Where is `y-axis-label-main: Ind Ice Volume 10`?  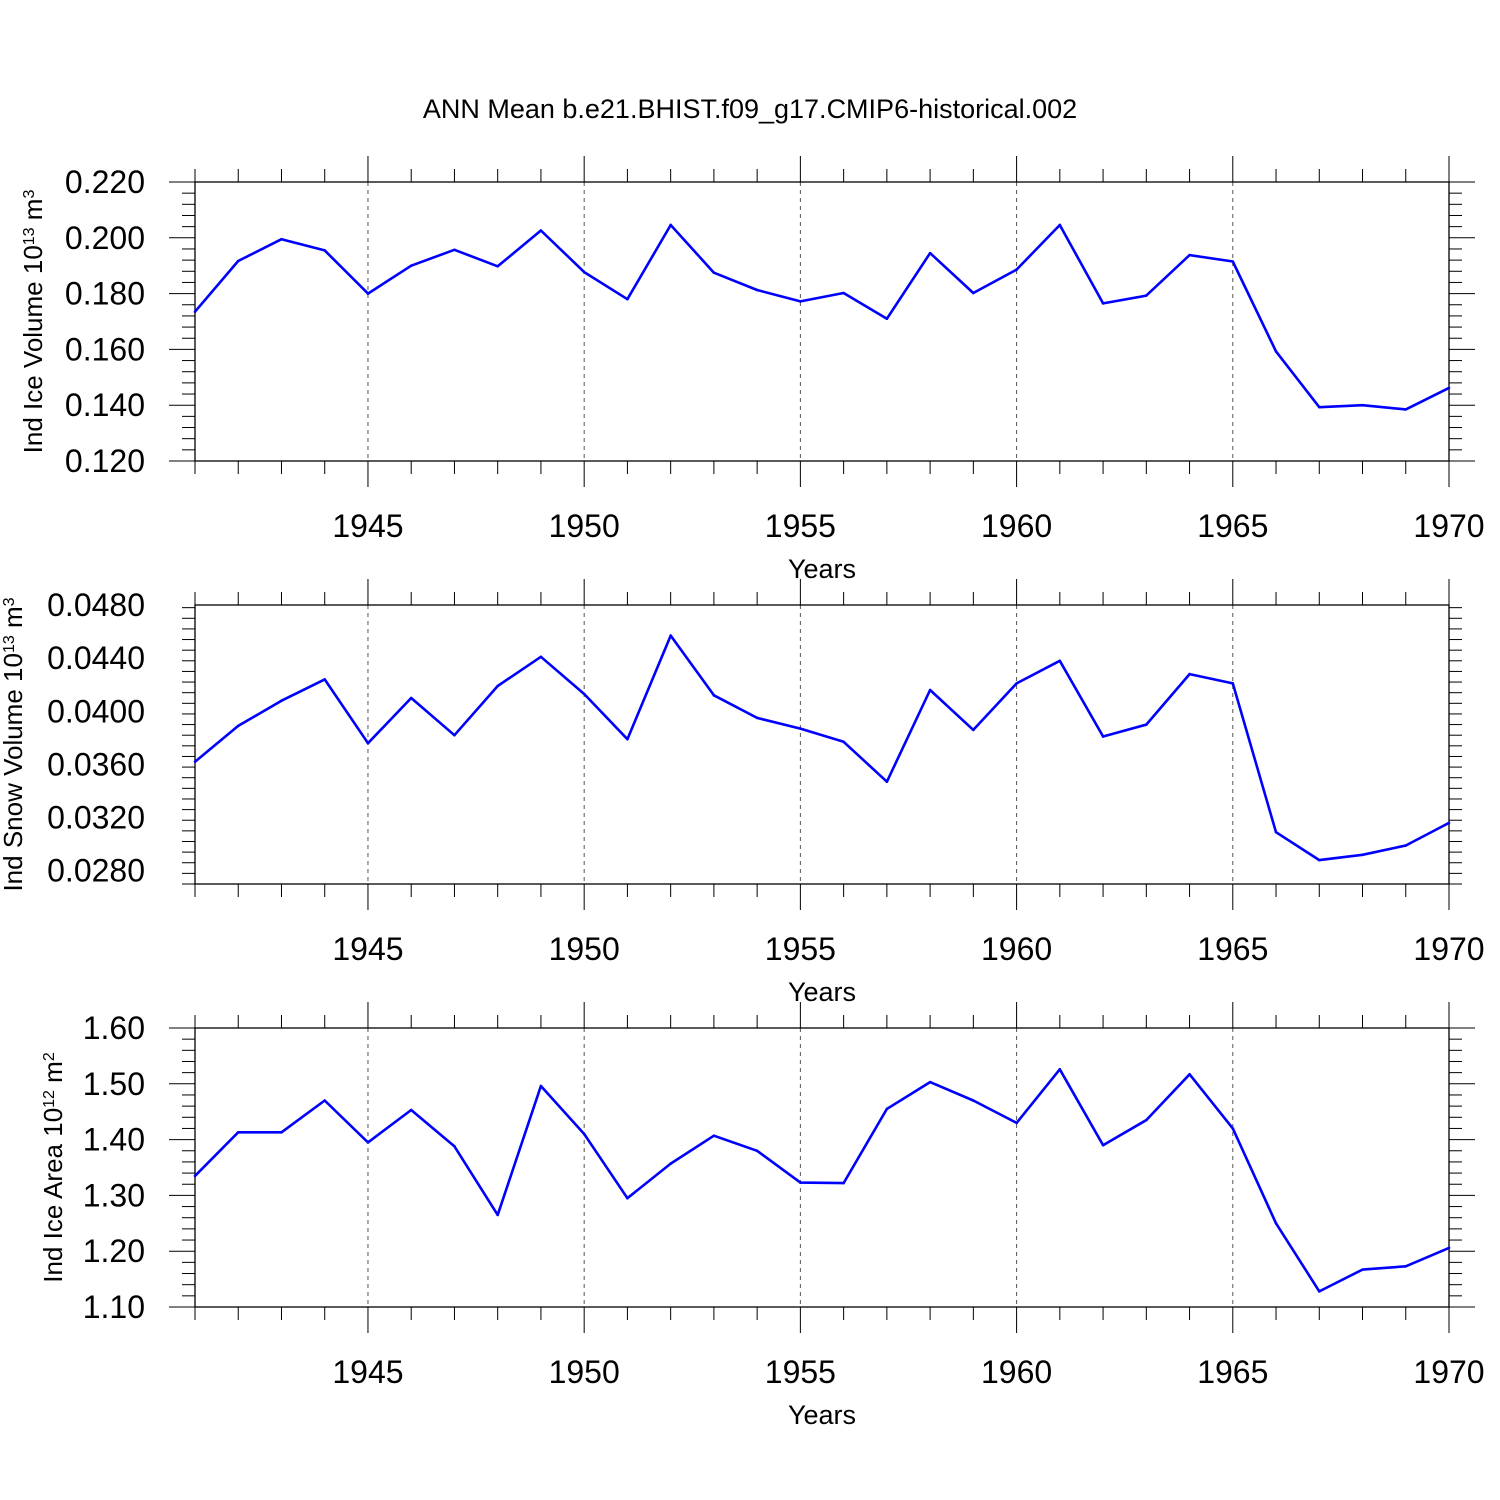 y-axis-label-main: Ind Ice Volume 10 is located at coordinates (33, 349).